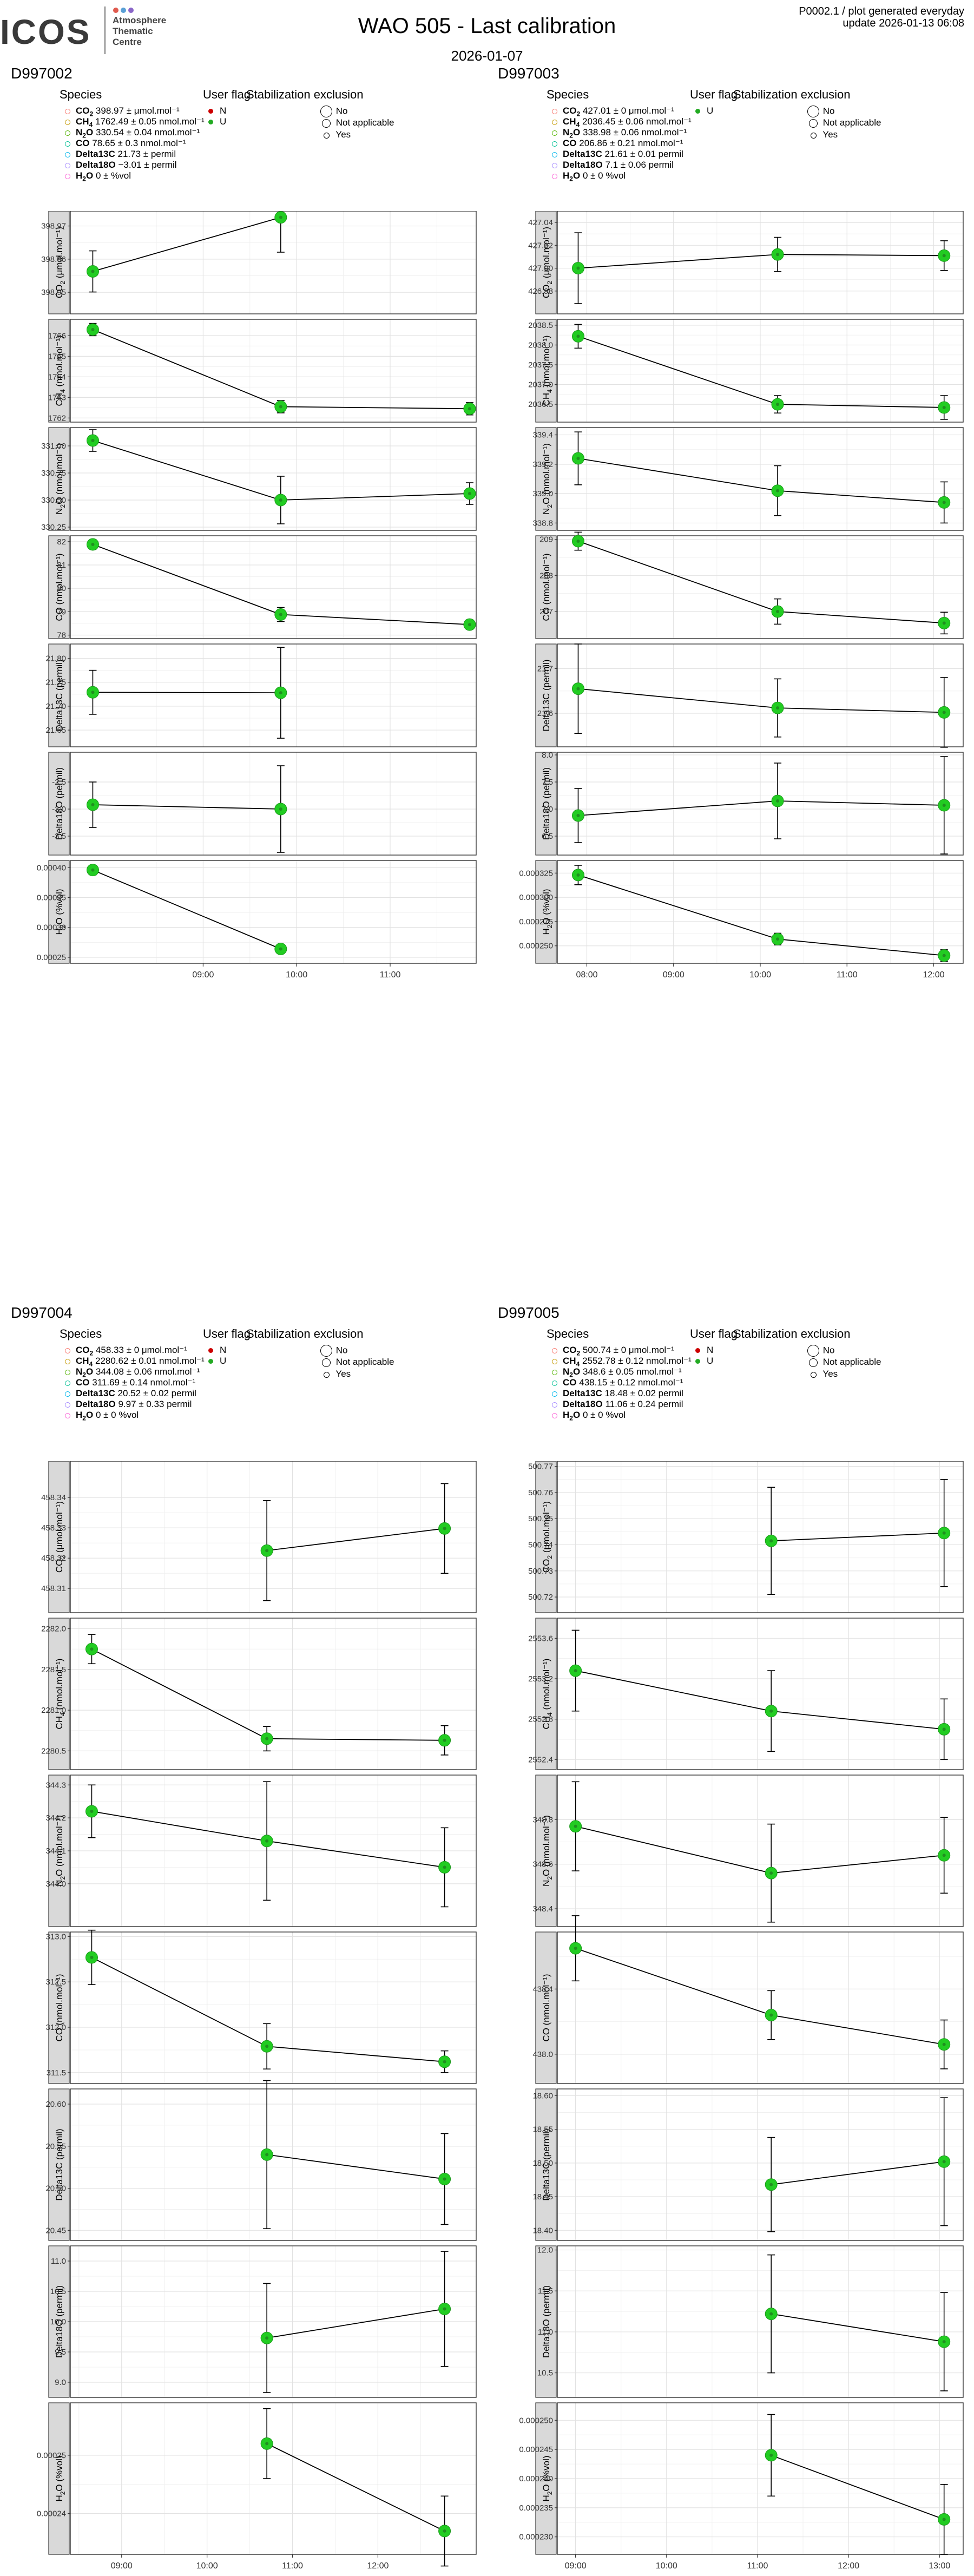  I want to click on flag-dot-icon, so click(210, 122).